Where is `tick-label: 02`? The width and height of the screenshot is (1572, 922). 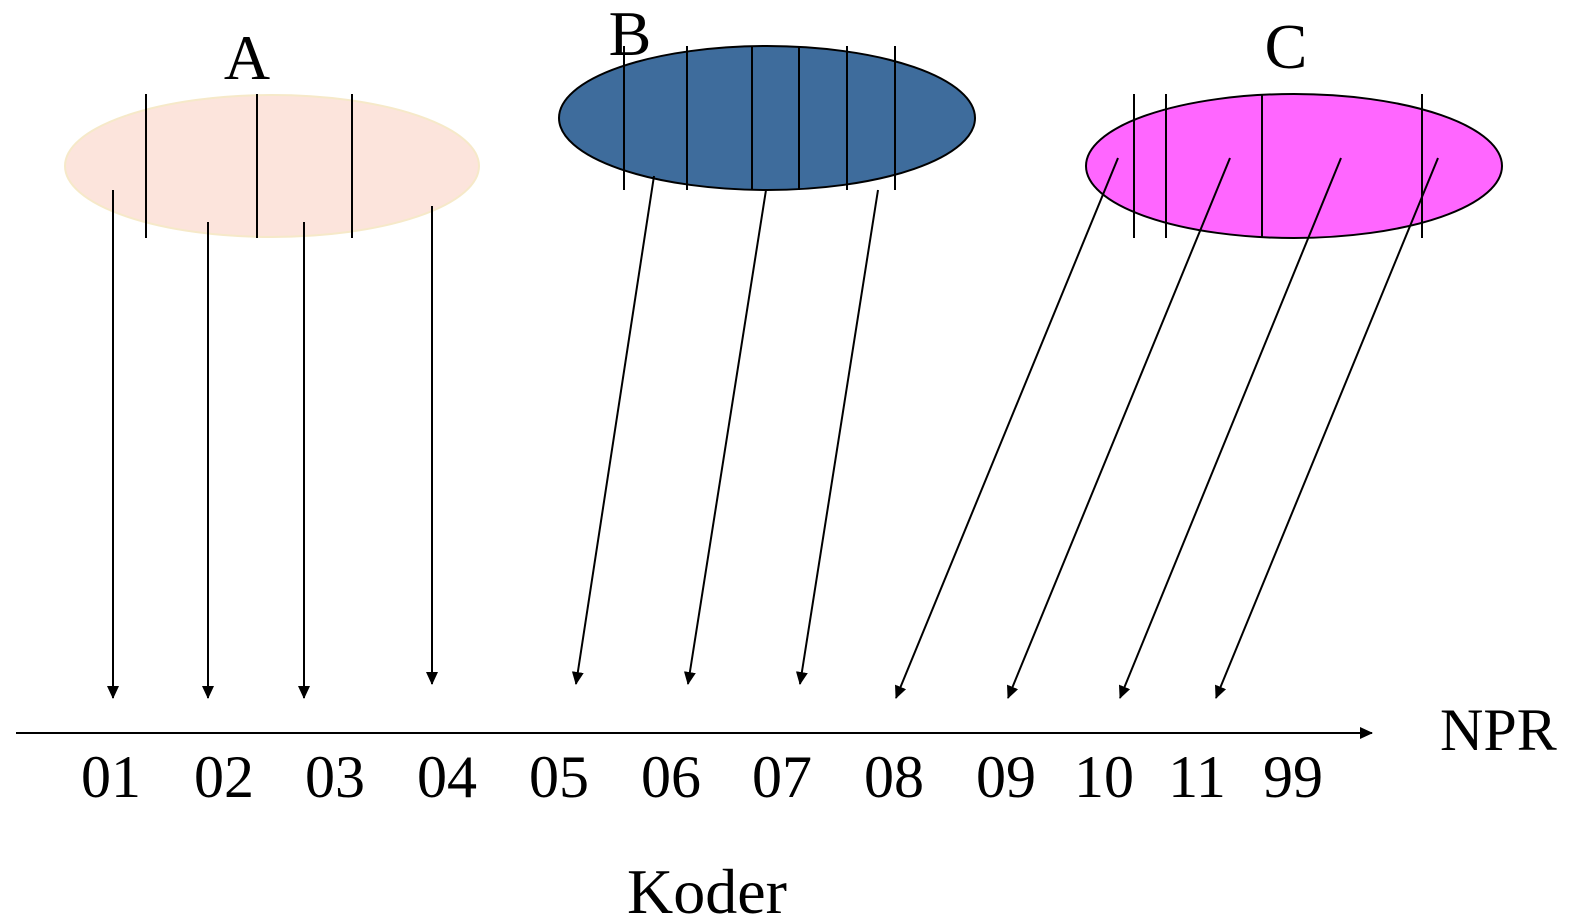
tick-label: 02 is located at coordinates (224, 777).